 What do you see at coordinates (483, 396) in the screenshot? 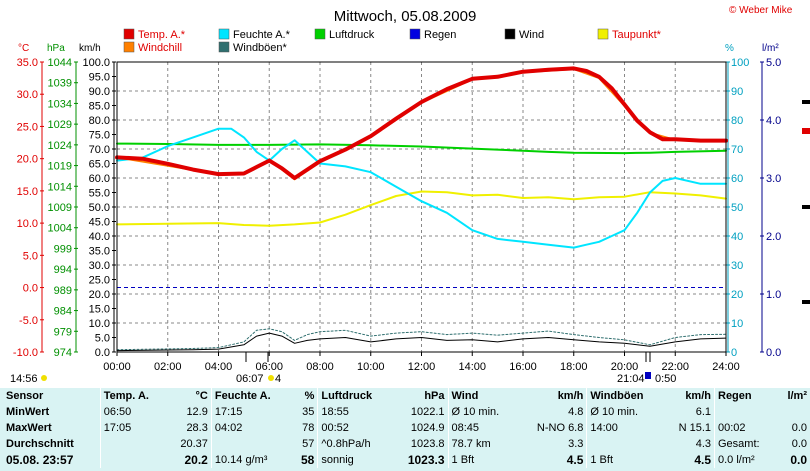
I see `stats-header-wind: Wind` at bounding box center [483, 396].